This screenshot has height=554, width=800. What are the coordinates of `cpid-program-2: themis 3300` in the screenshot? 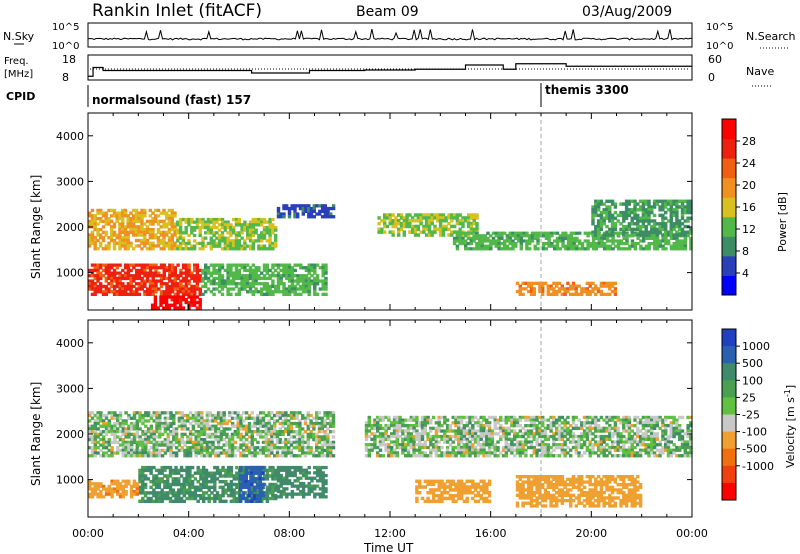 It's located at (587, 90).